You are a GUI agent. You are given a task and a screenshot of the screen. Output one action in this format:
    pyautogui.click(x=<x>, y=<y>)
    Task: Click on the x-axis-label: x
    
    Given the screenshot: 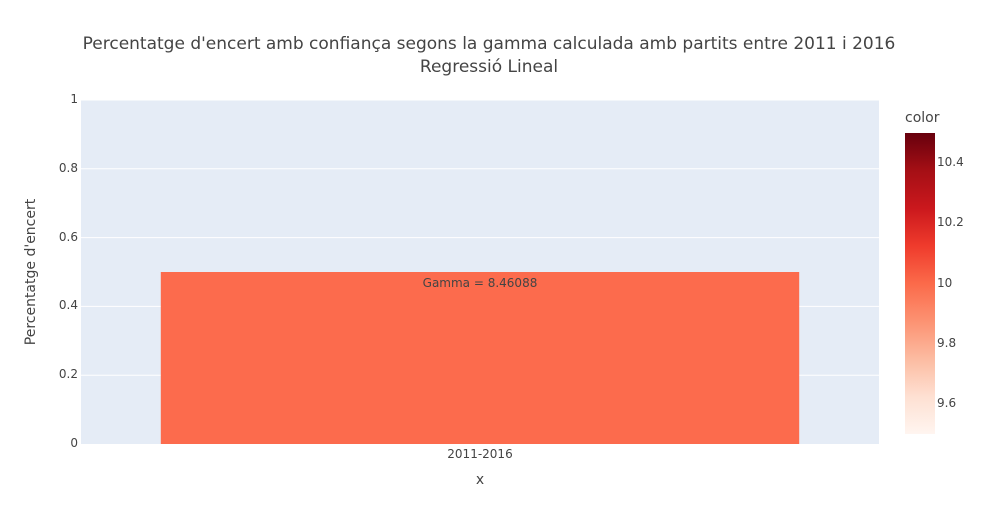 What is the action you would take?
    pyautogui.click(x=480, y=480)
    